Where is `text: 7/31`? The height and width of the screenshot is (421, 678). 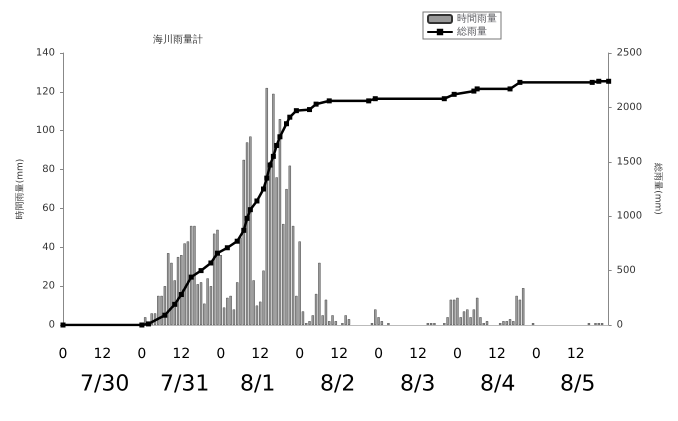
text: 7/31 is located at coordinates (185, 384).